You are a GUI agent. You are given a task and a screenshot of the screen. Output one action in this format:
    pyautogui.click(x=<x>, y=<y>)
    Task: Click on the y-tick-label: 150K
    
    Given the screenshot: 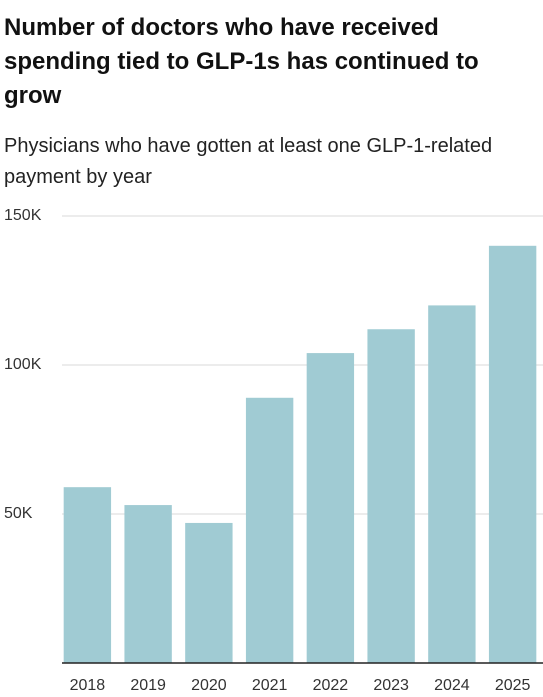 What is the action you would take?
    pyautogui.click(x=23, y=215)
    